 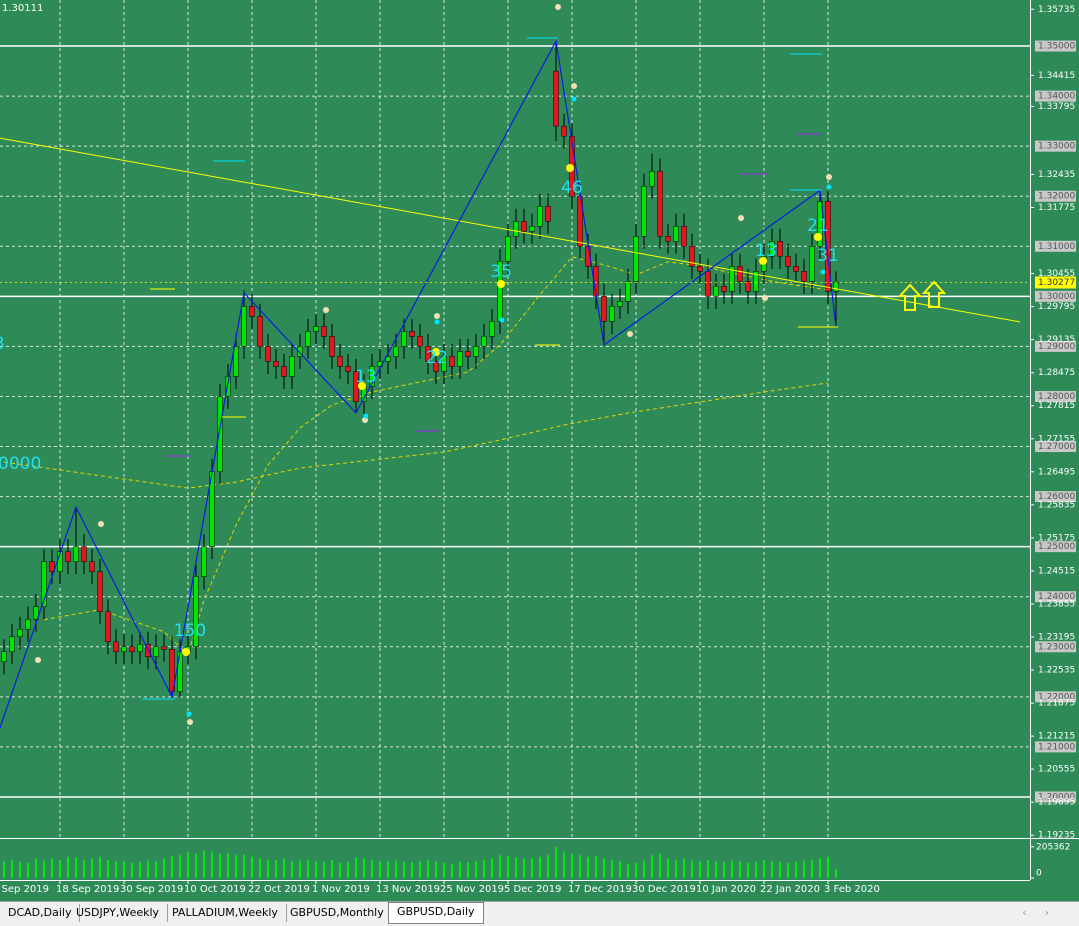 What do you see at coordinates (664, 889) in the screenshot?
I see `x-tick-label: 30 Dec 2019` at bounding box center [664, 889].